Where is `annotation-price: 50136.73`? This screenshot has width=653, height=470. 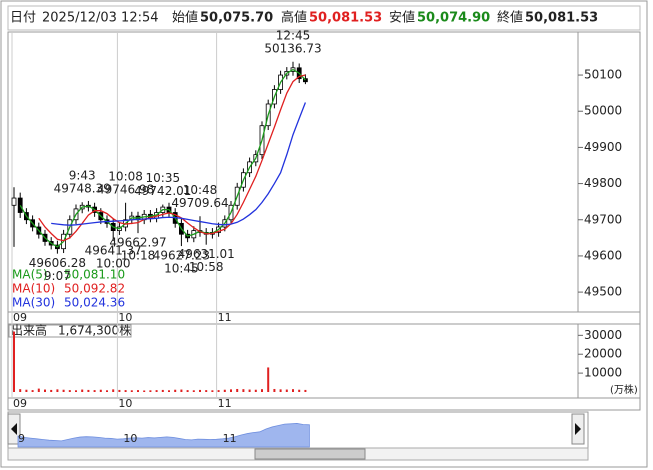 annotation-price: 50136.73 is located at coordinates (292, 48).